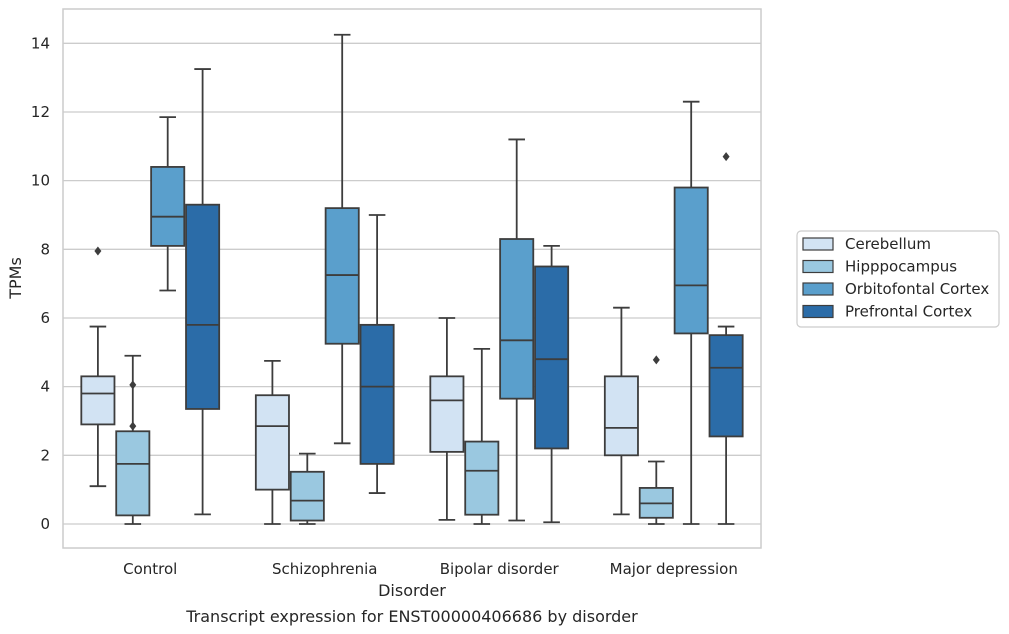 The image size is (1009, 634). I want to click on y-tick-label: 0, so click(45, 524).